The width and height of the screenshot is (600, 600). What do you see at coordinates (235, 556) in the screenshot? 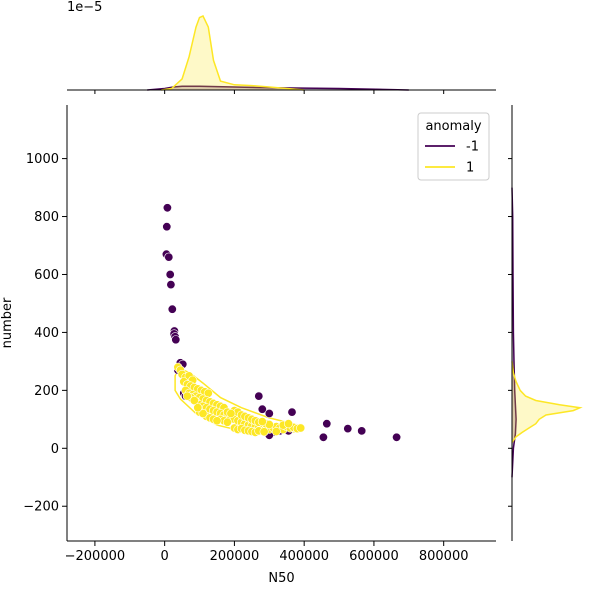
I see `x-tick-label: 200000` at bounding box center [235, 556].